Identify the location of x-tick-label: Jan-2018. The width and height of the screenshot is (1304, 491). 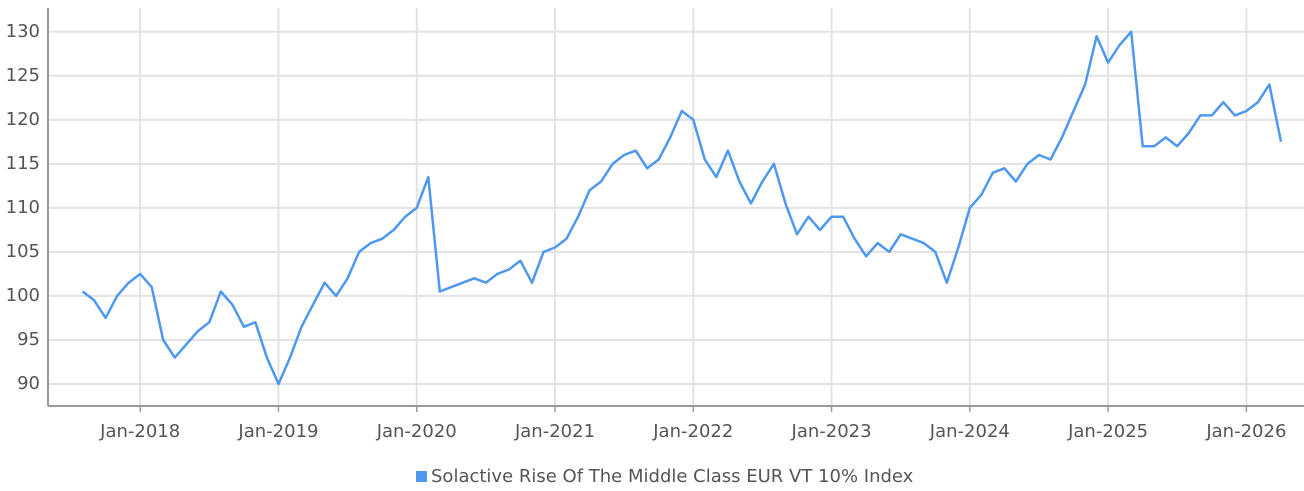
(139, 431).